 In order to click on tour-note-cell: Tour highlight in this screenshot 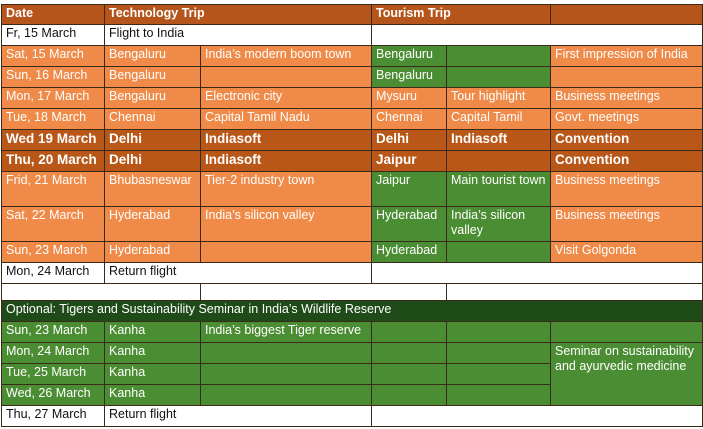, I will do `click(499, 98)`.